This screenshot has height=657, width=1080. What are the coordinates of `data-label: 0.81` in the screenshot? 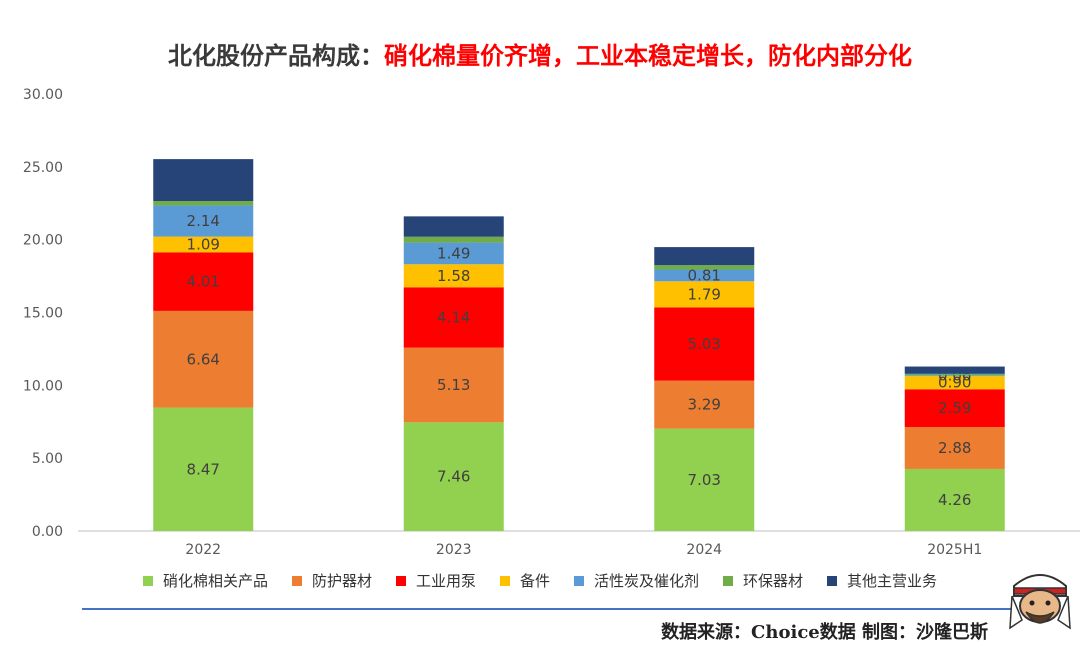 It's located at (704, 275).